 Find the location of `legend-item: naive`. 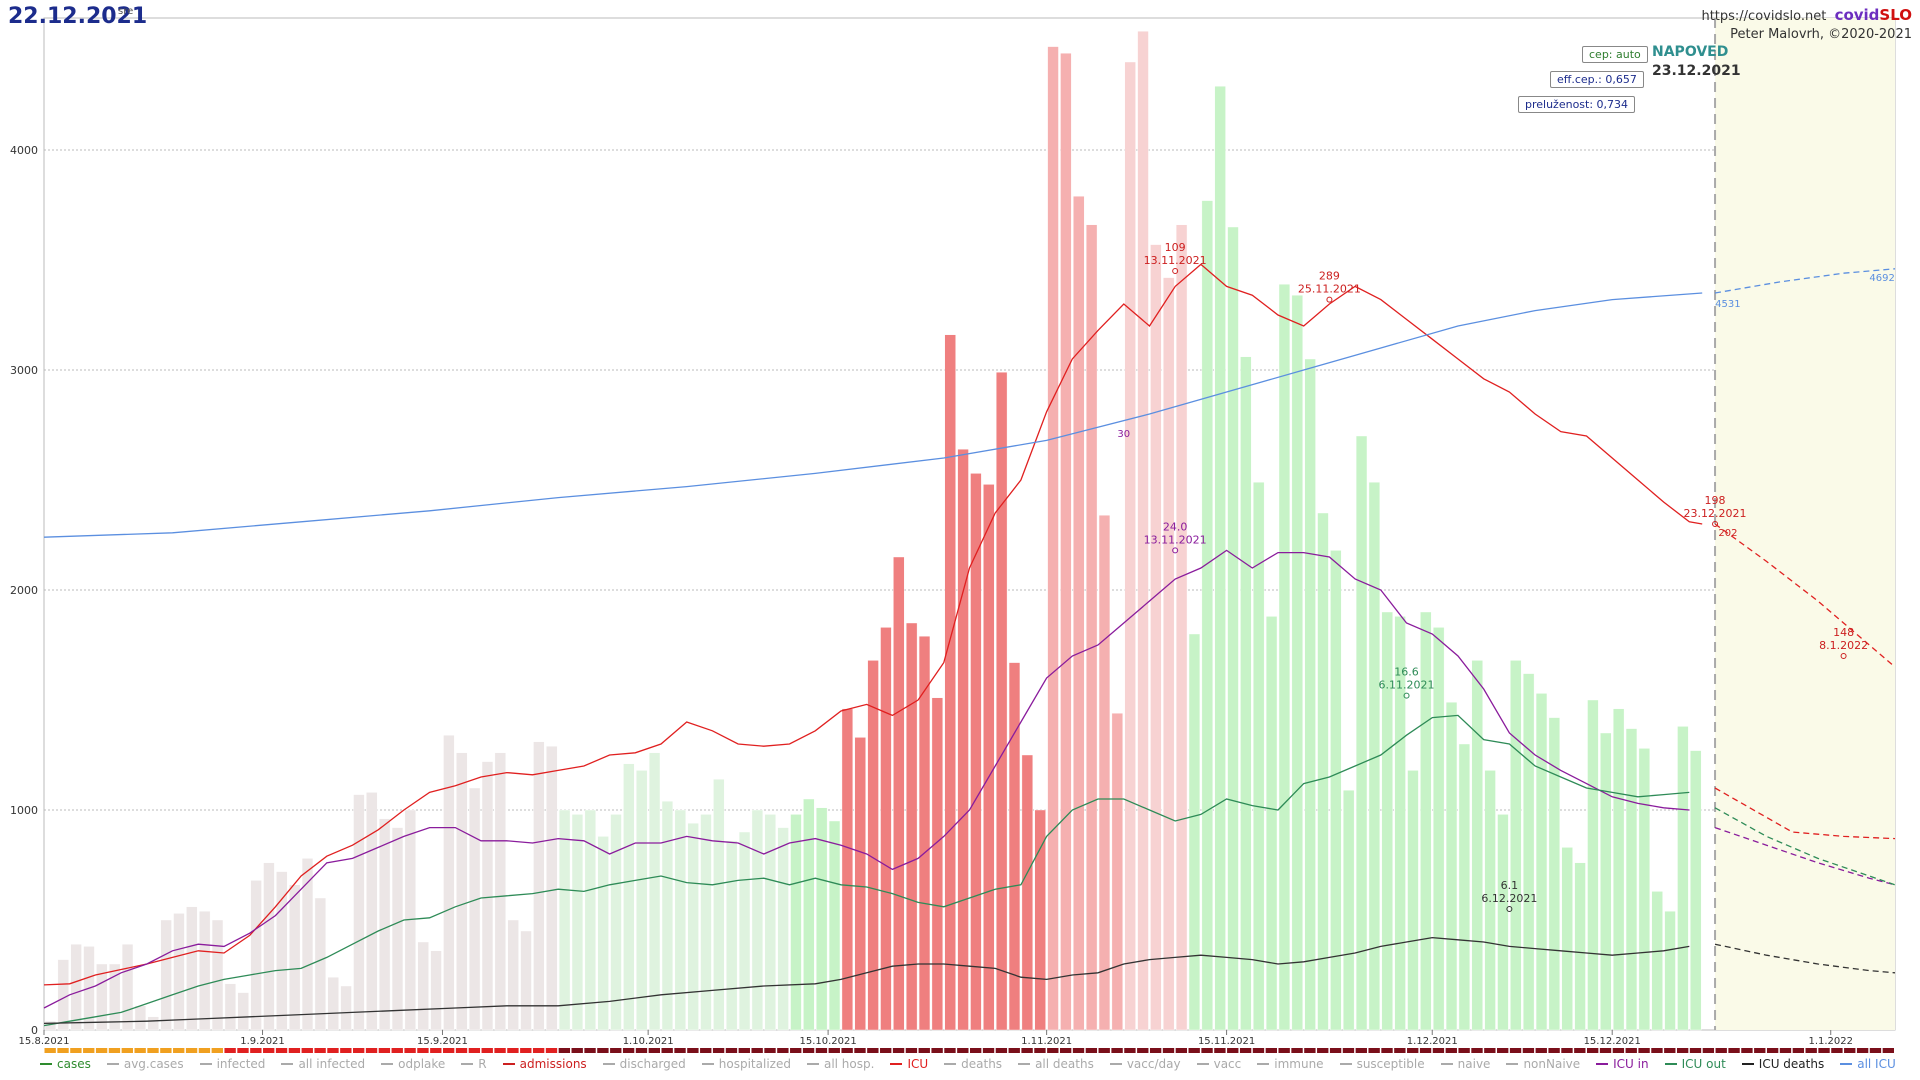

legend-item: naive is located at coordinates (1465, 1064).